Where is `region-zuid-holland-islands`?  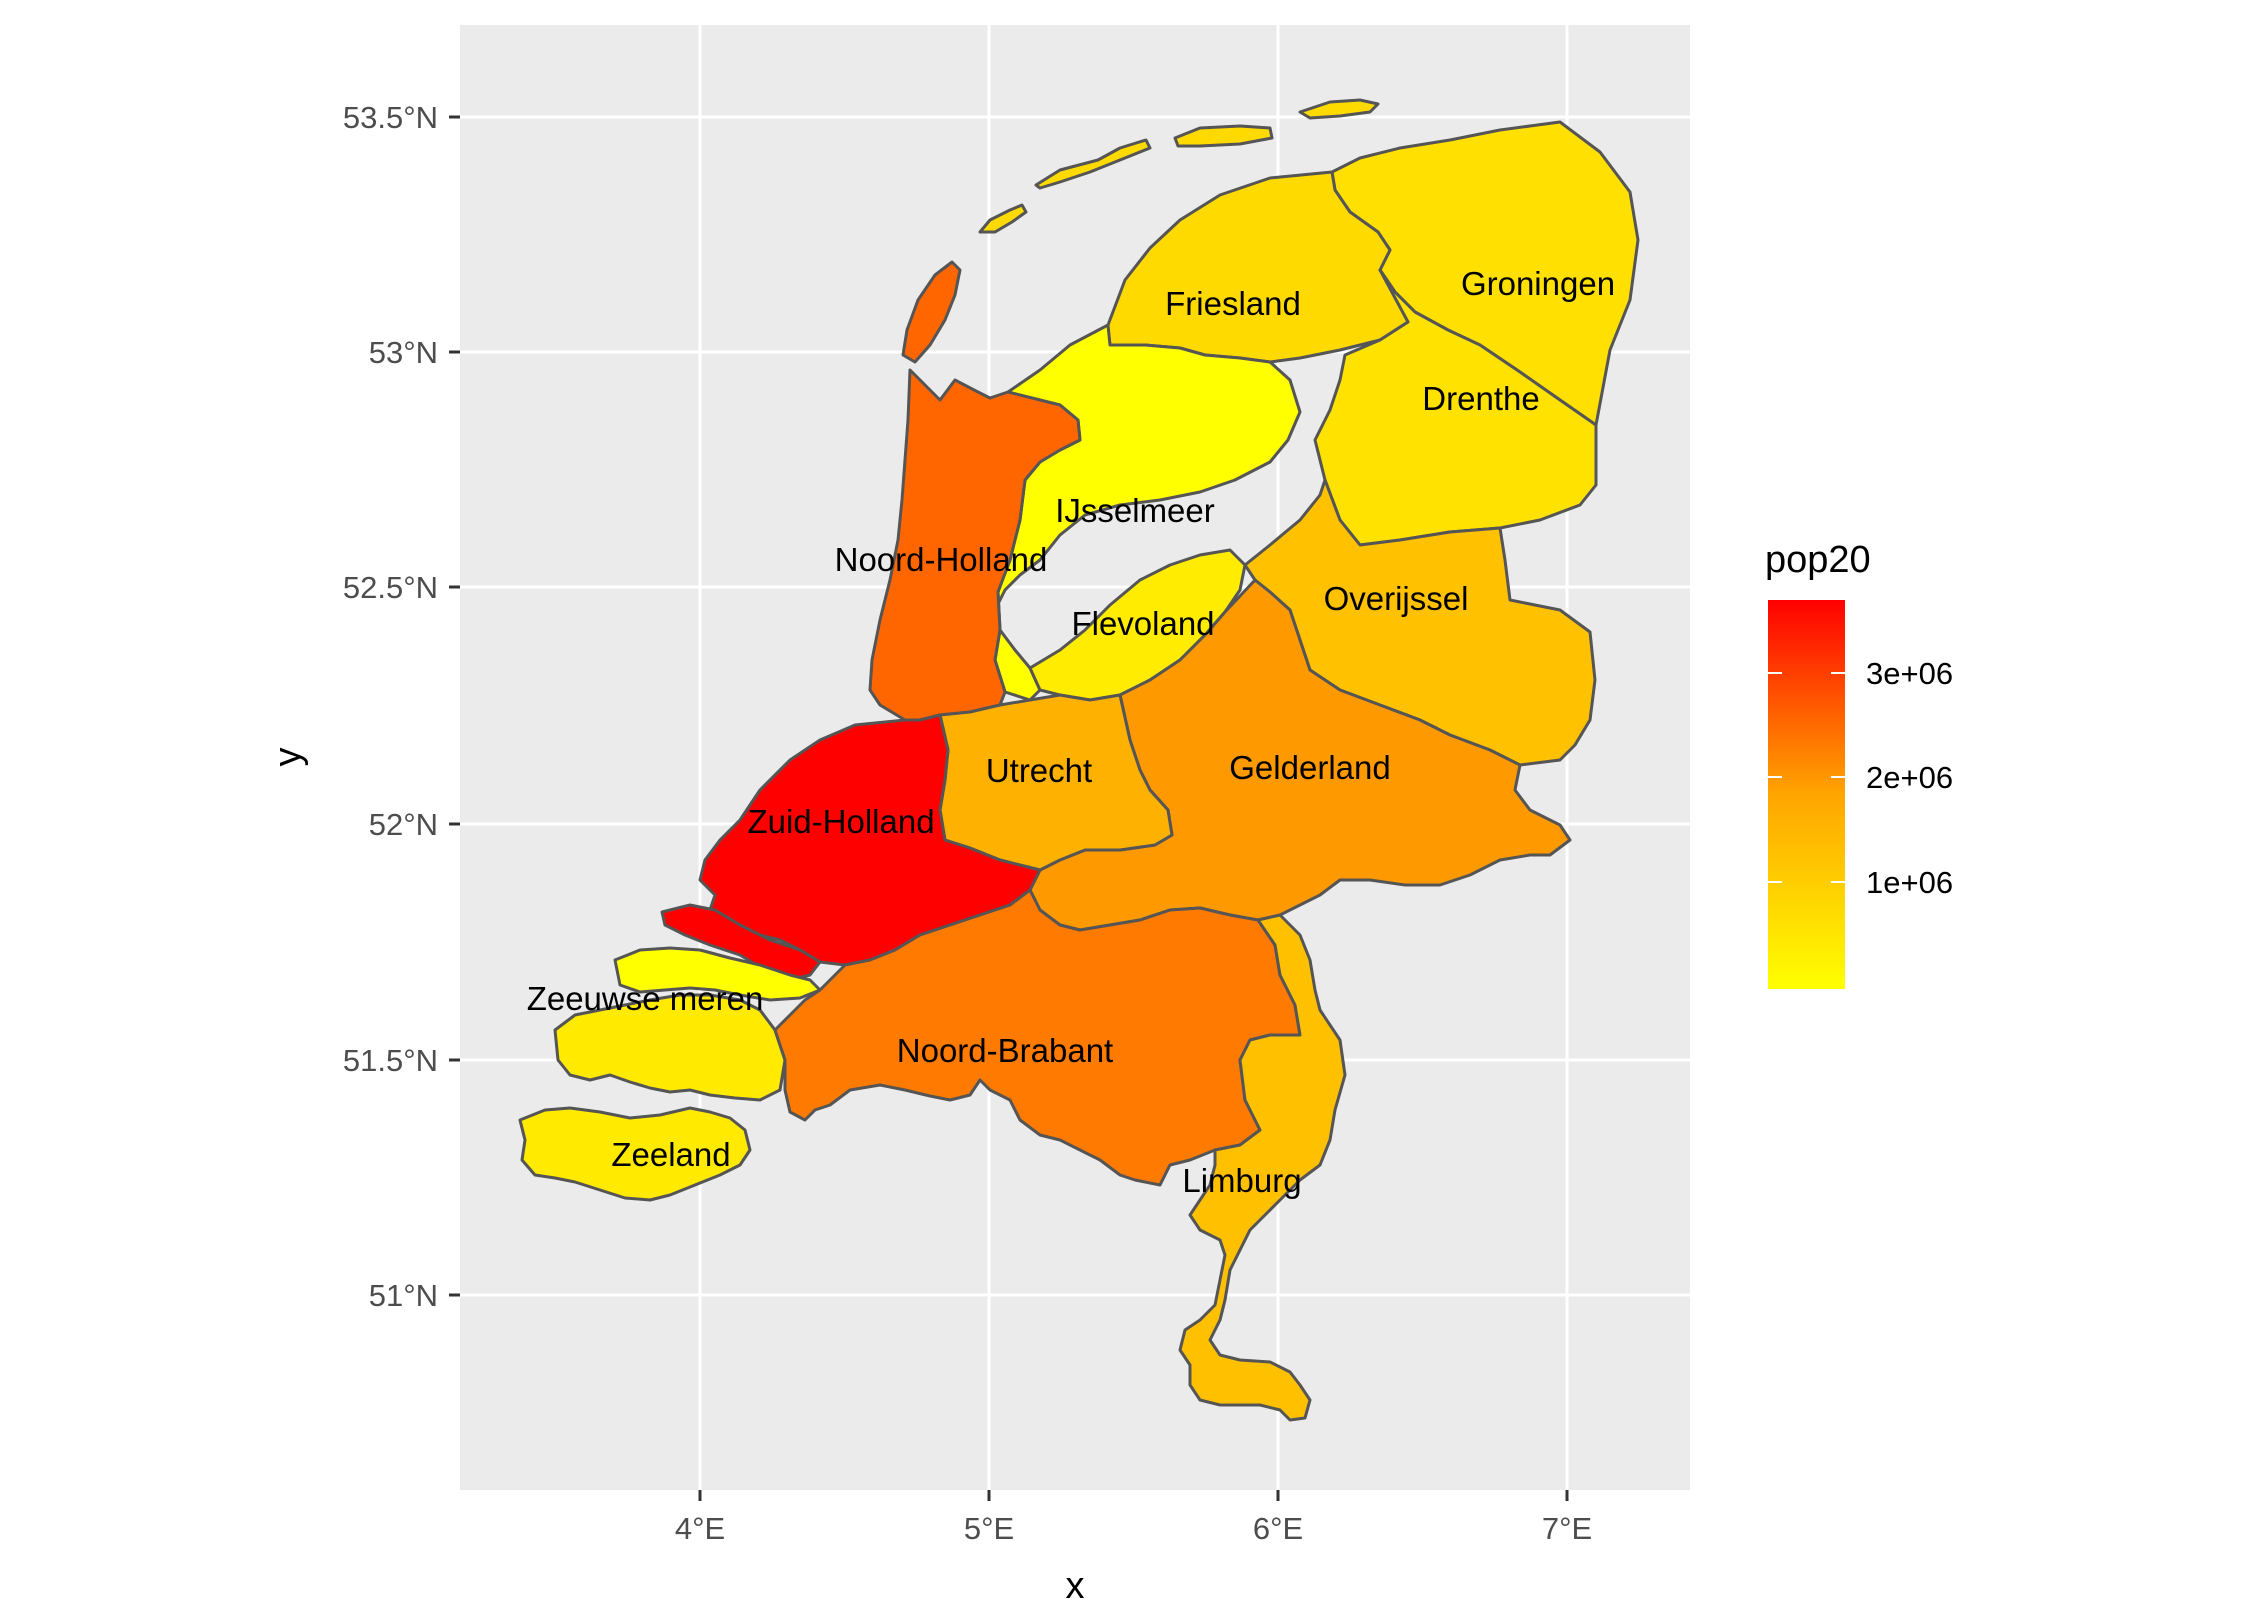
region-zuid-holland-islands is located at coordinates (741, 942).